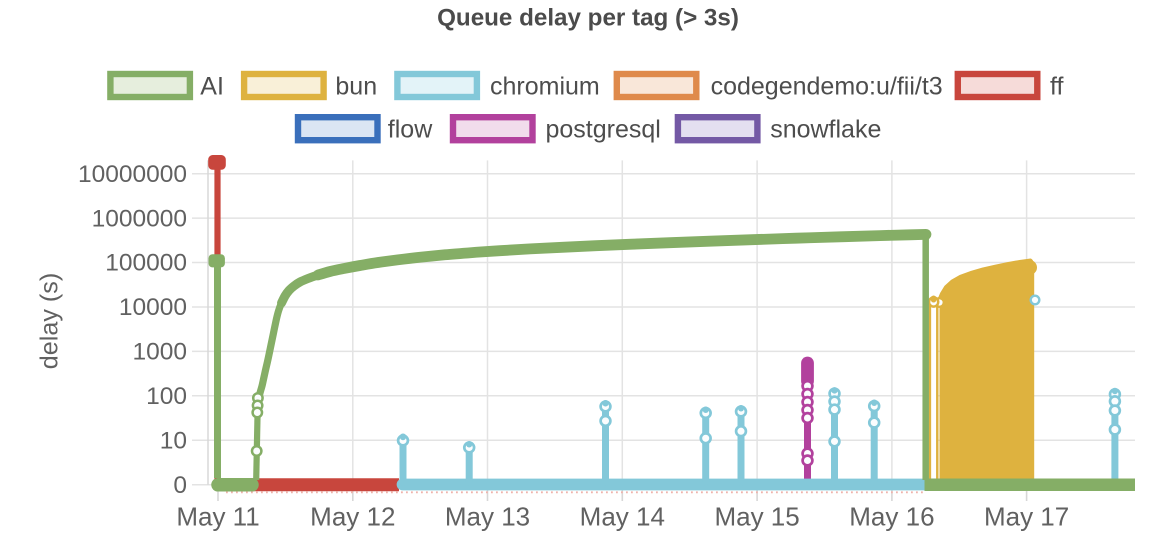 This screenshot has width=1150, height=557. What do you see at coordinates (166, 396) in the screenshot?
I see `svg-text: 100` at bounding box center [166, 396].